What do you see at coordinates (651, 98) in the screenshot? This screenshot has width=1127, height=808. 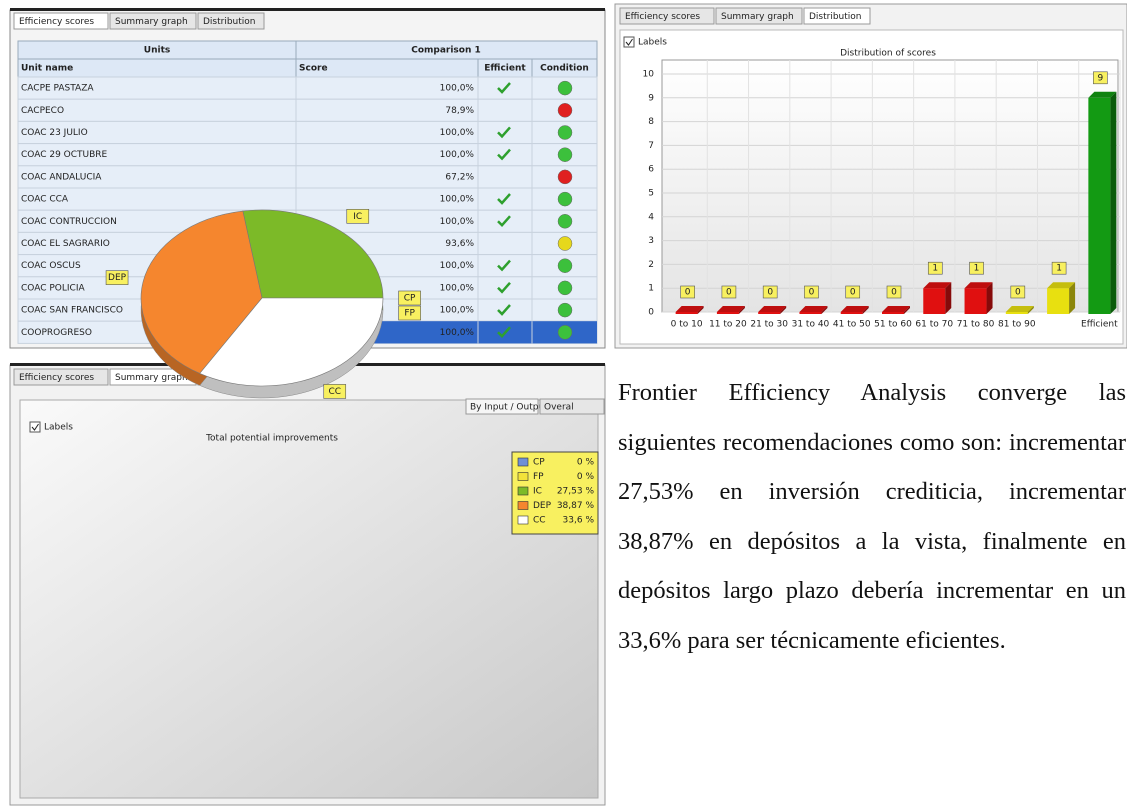 I see `y-tick-label: 9` at bounding box center [651, 98].